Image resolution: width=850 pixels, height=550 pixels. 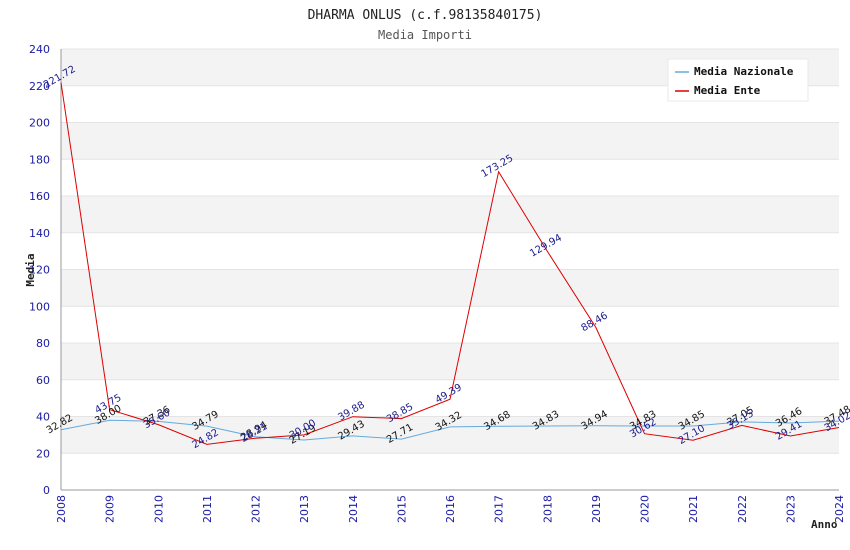 I want to click on x-tick-label: 2013, so click(x=304, y=509).